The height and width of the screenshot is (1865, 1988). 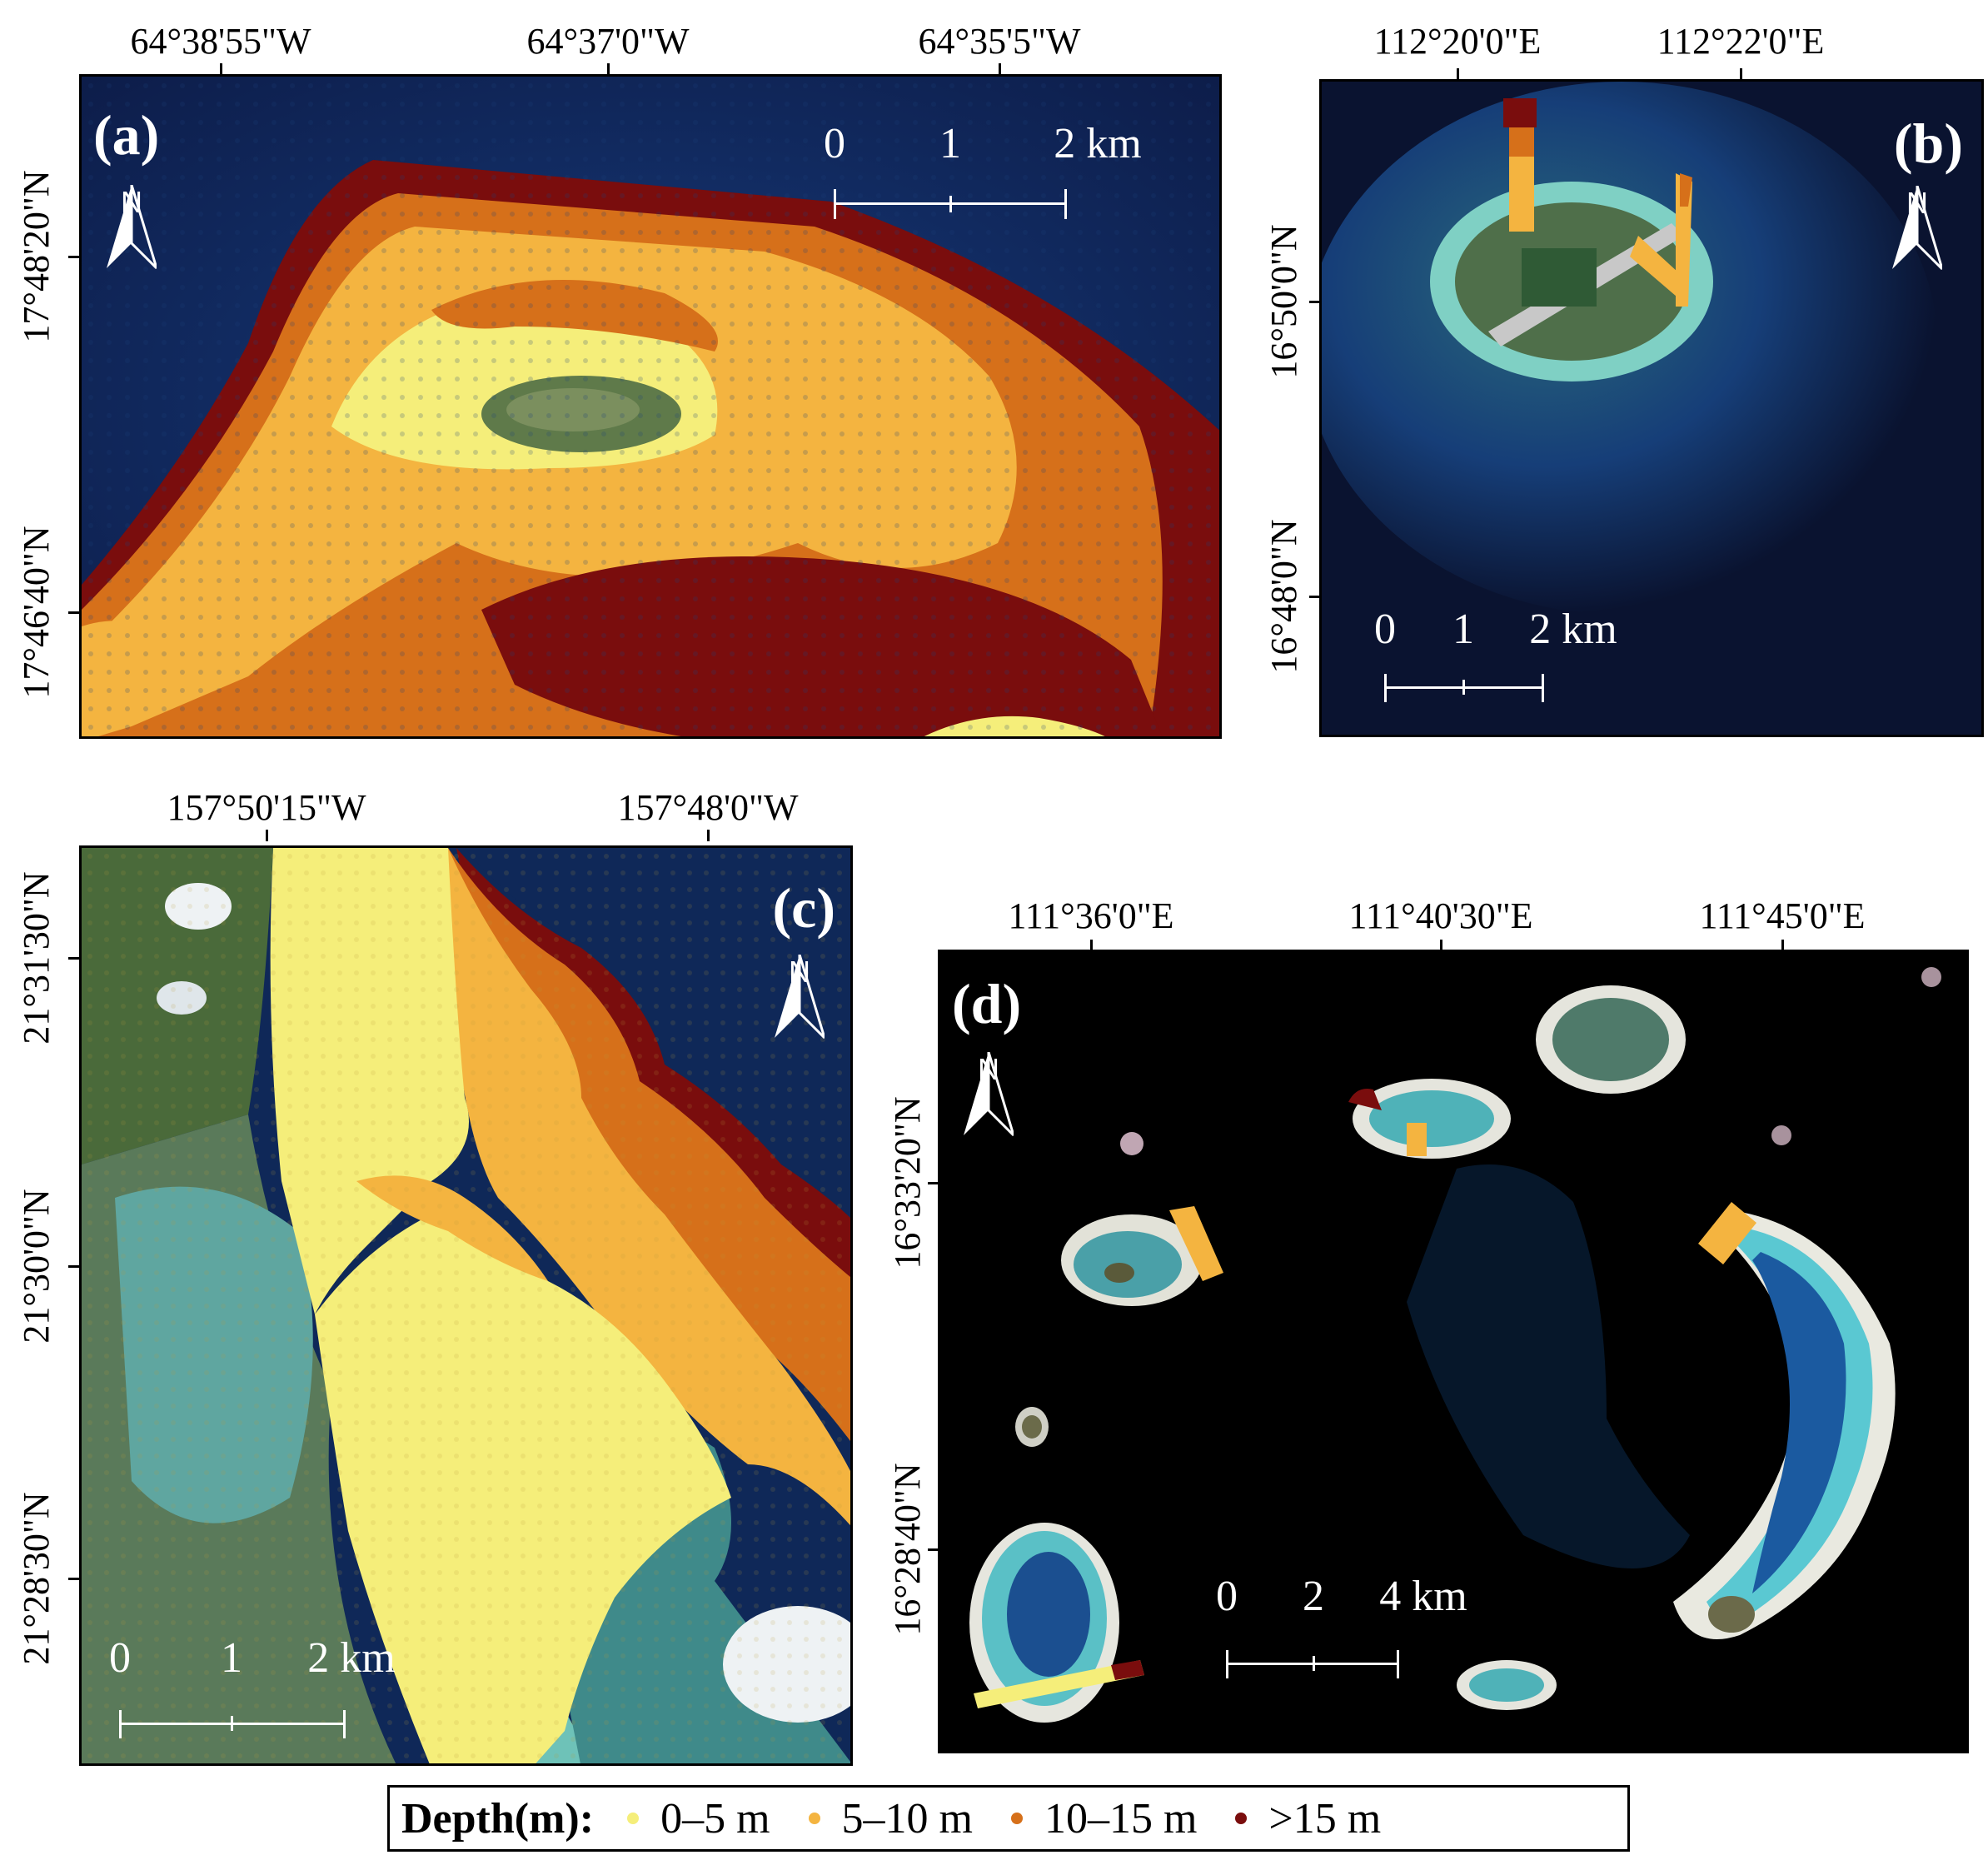 What do you see at coordinates (1000, 41) in the screenshot?
I see `panel-a-lon-label-3: 64°35'5"W` at bounding box center [1000, 41].